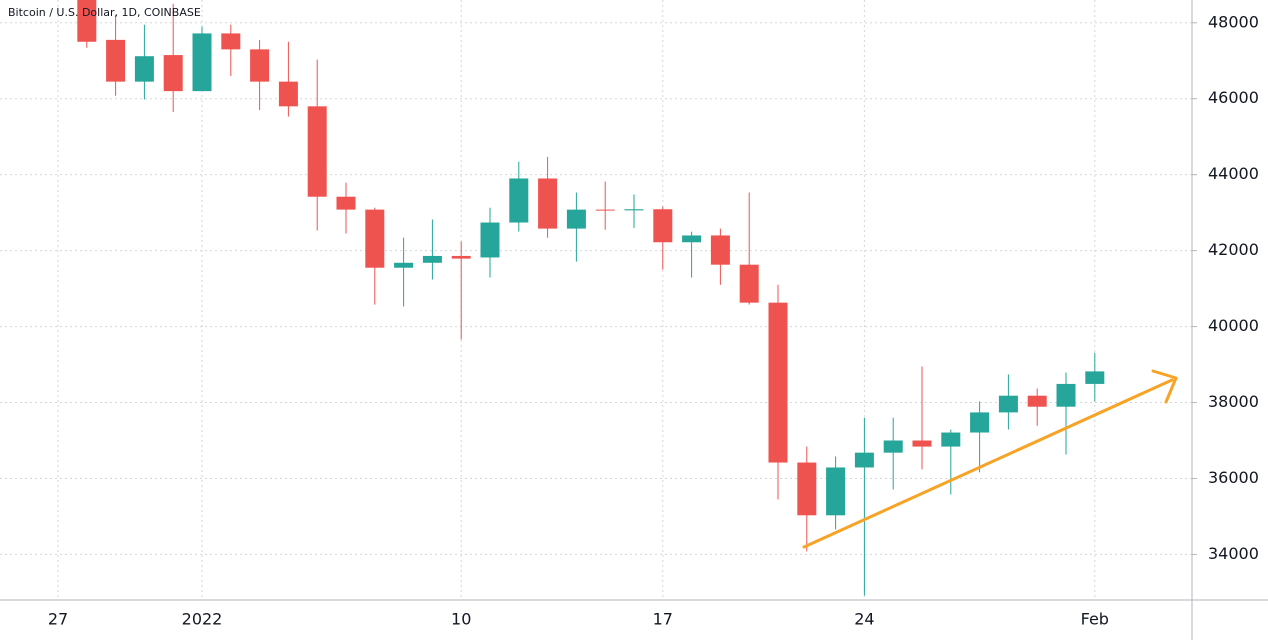  What do you see at coordinates (104, 12) in the screenshot?
I see `chart-title: Bitcoin / U.S. Dollar, 1D, COINBASE` at bounding box center [104, 12].